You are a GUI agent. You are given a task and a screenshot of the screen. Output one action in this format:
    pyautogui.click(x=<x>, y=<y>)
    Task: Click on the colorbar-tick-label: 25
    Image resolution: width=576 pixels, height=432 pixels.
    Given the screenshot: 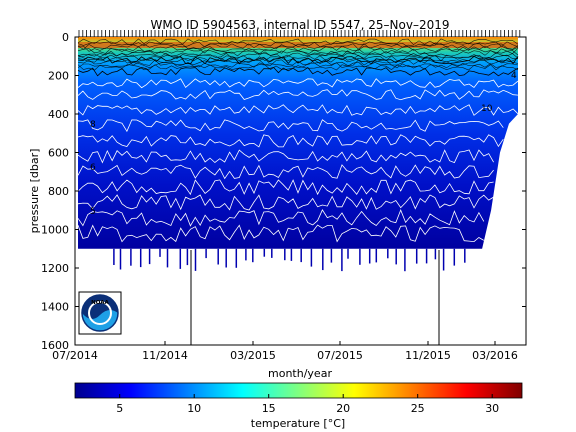 What is the action you would take?
    pyautogui.click(x=418, y=408)
    